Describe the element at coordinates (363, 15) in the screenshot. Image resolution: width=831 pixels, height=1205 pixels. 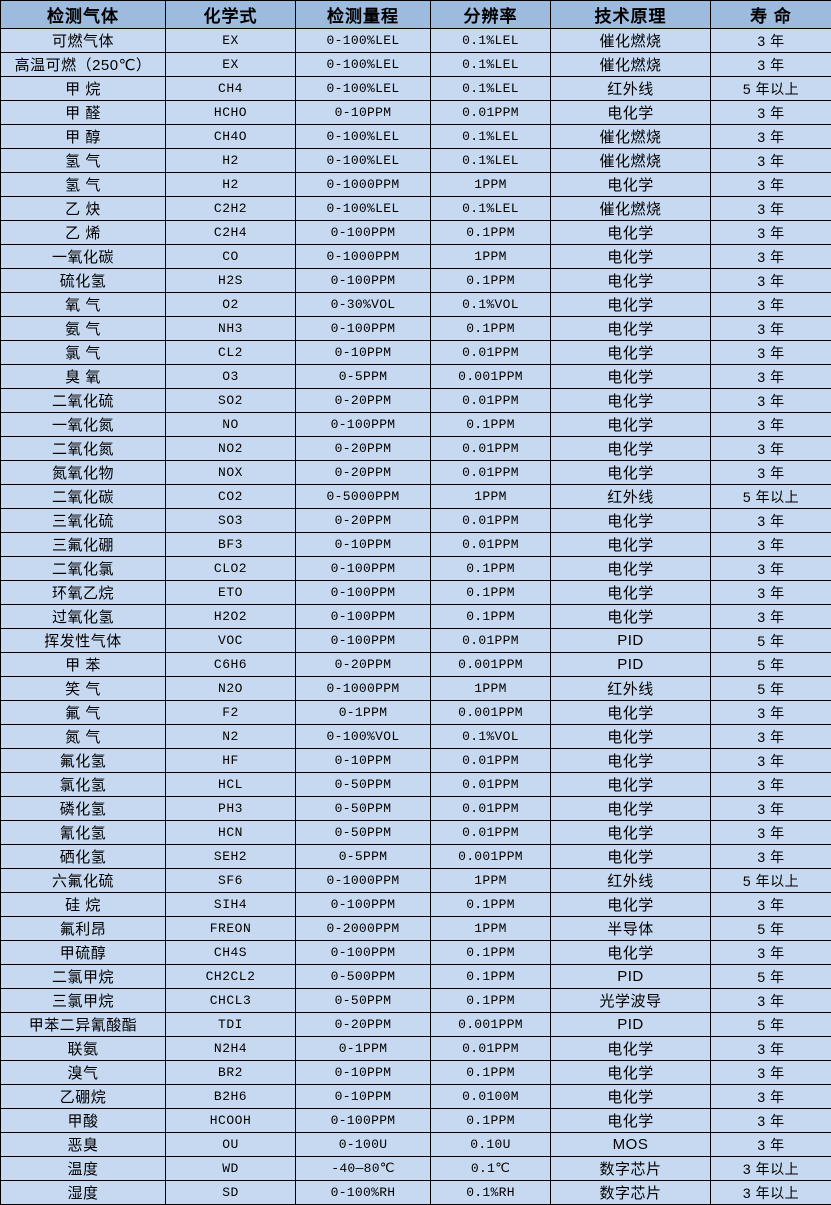
I see `column-header-detection-range: 检测量程` at that location.